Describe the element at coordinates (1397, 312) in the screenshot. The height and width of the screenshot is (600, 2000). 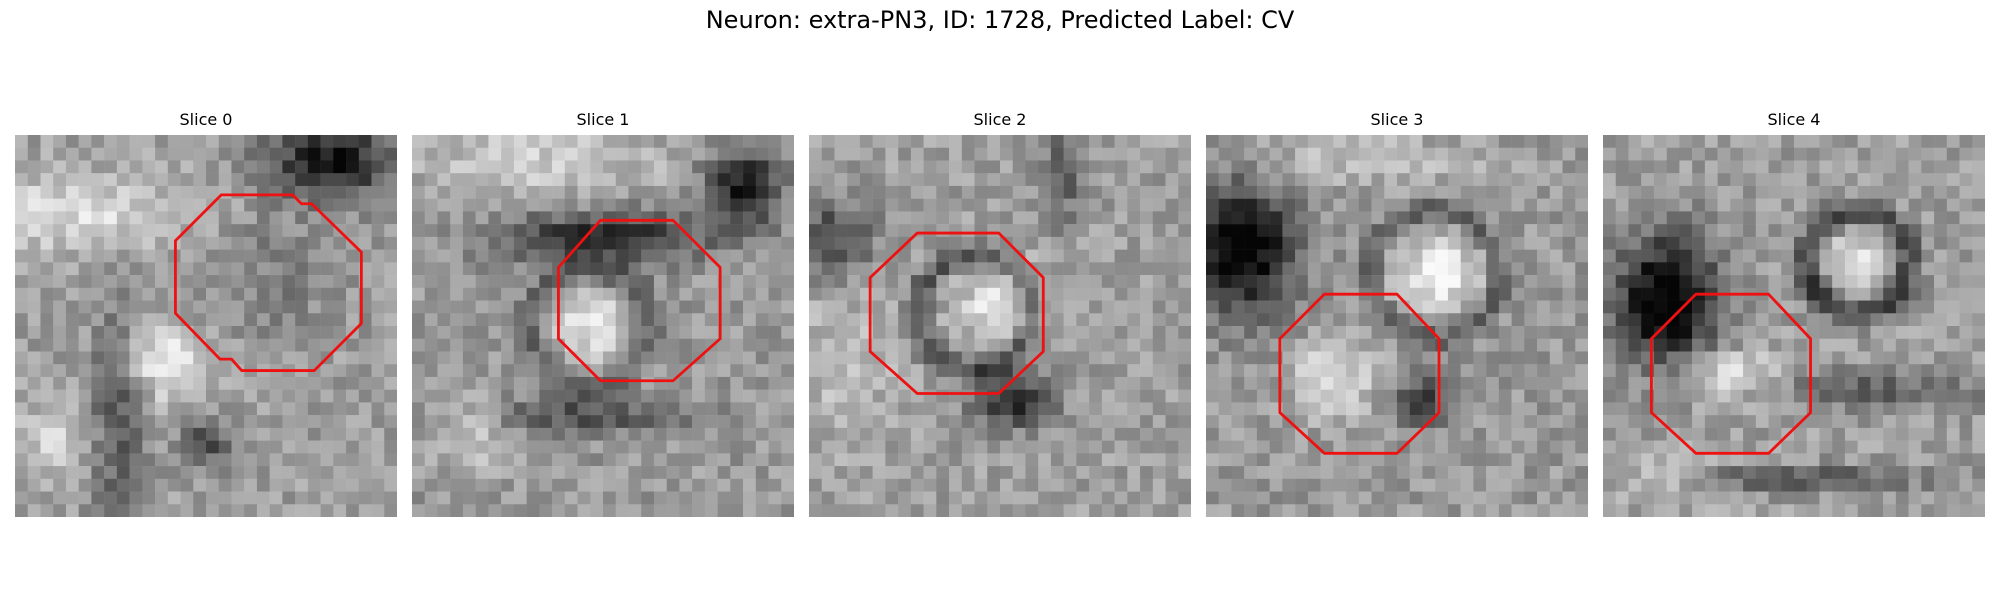
I see `slice-panel-3: Slice 3` at that location.